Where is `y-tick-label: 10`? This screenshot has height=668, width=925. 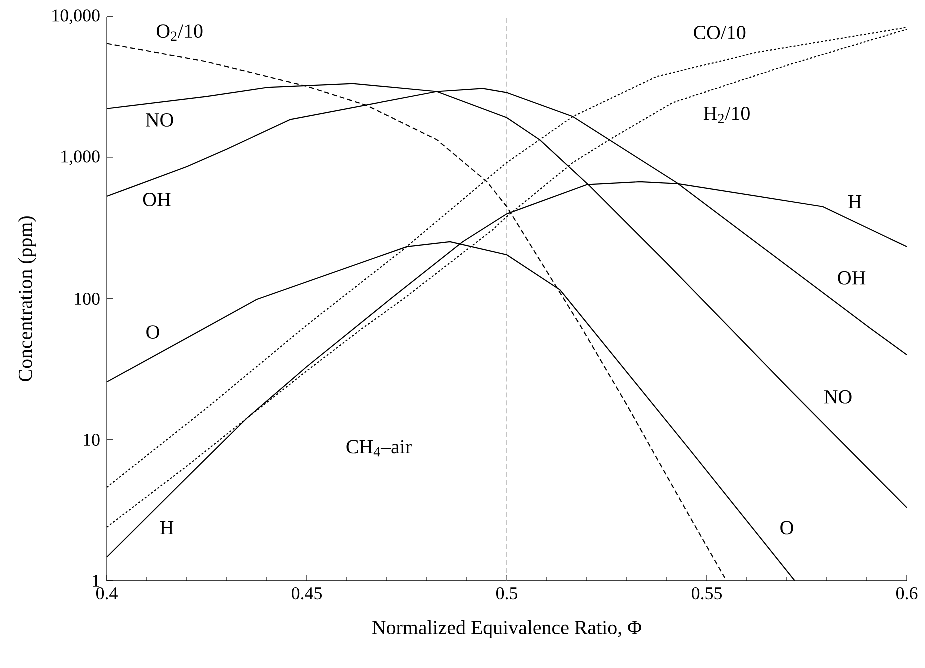 y-tick-label: 10 is located at coordinates (92, 440).